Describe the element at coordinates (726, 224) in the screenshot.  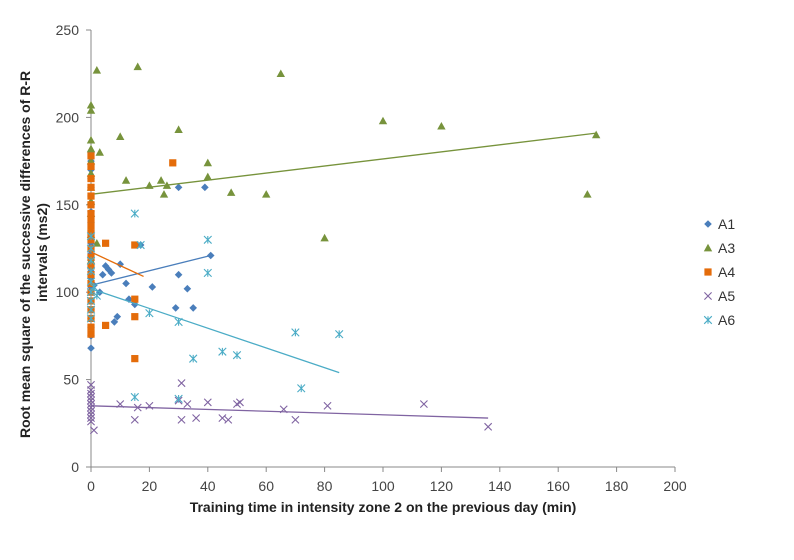
I see `legend-label: A1` at that location.